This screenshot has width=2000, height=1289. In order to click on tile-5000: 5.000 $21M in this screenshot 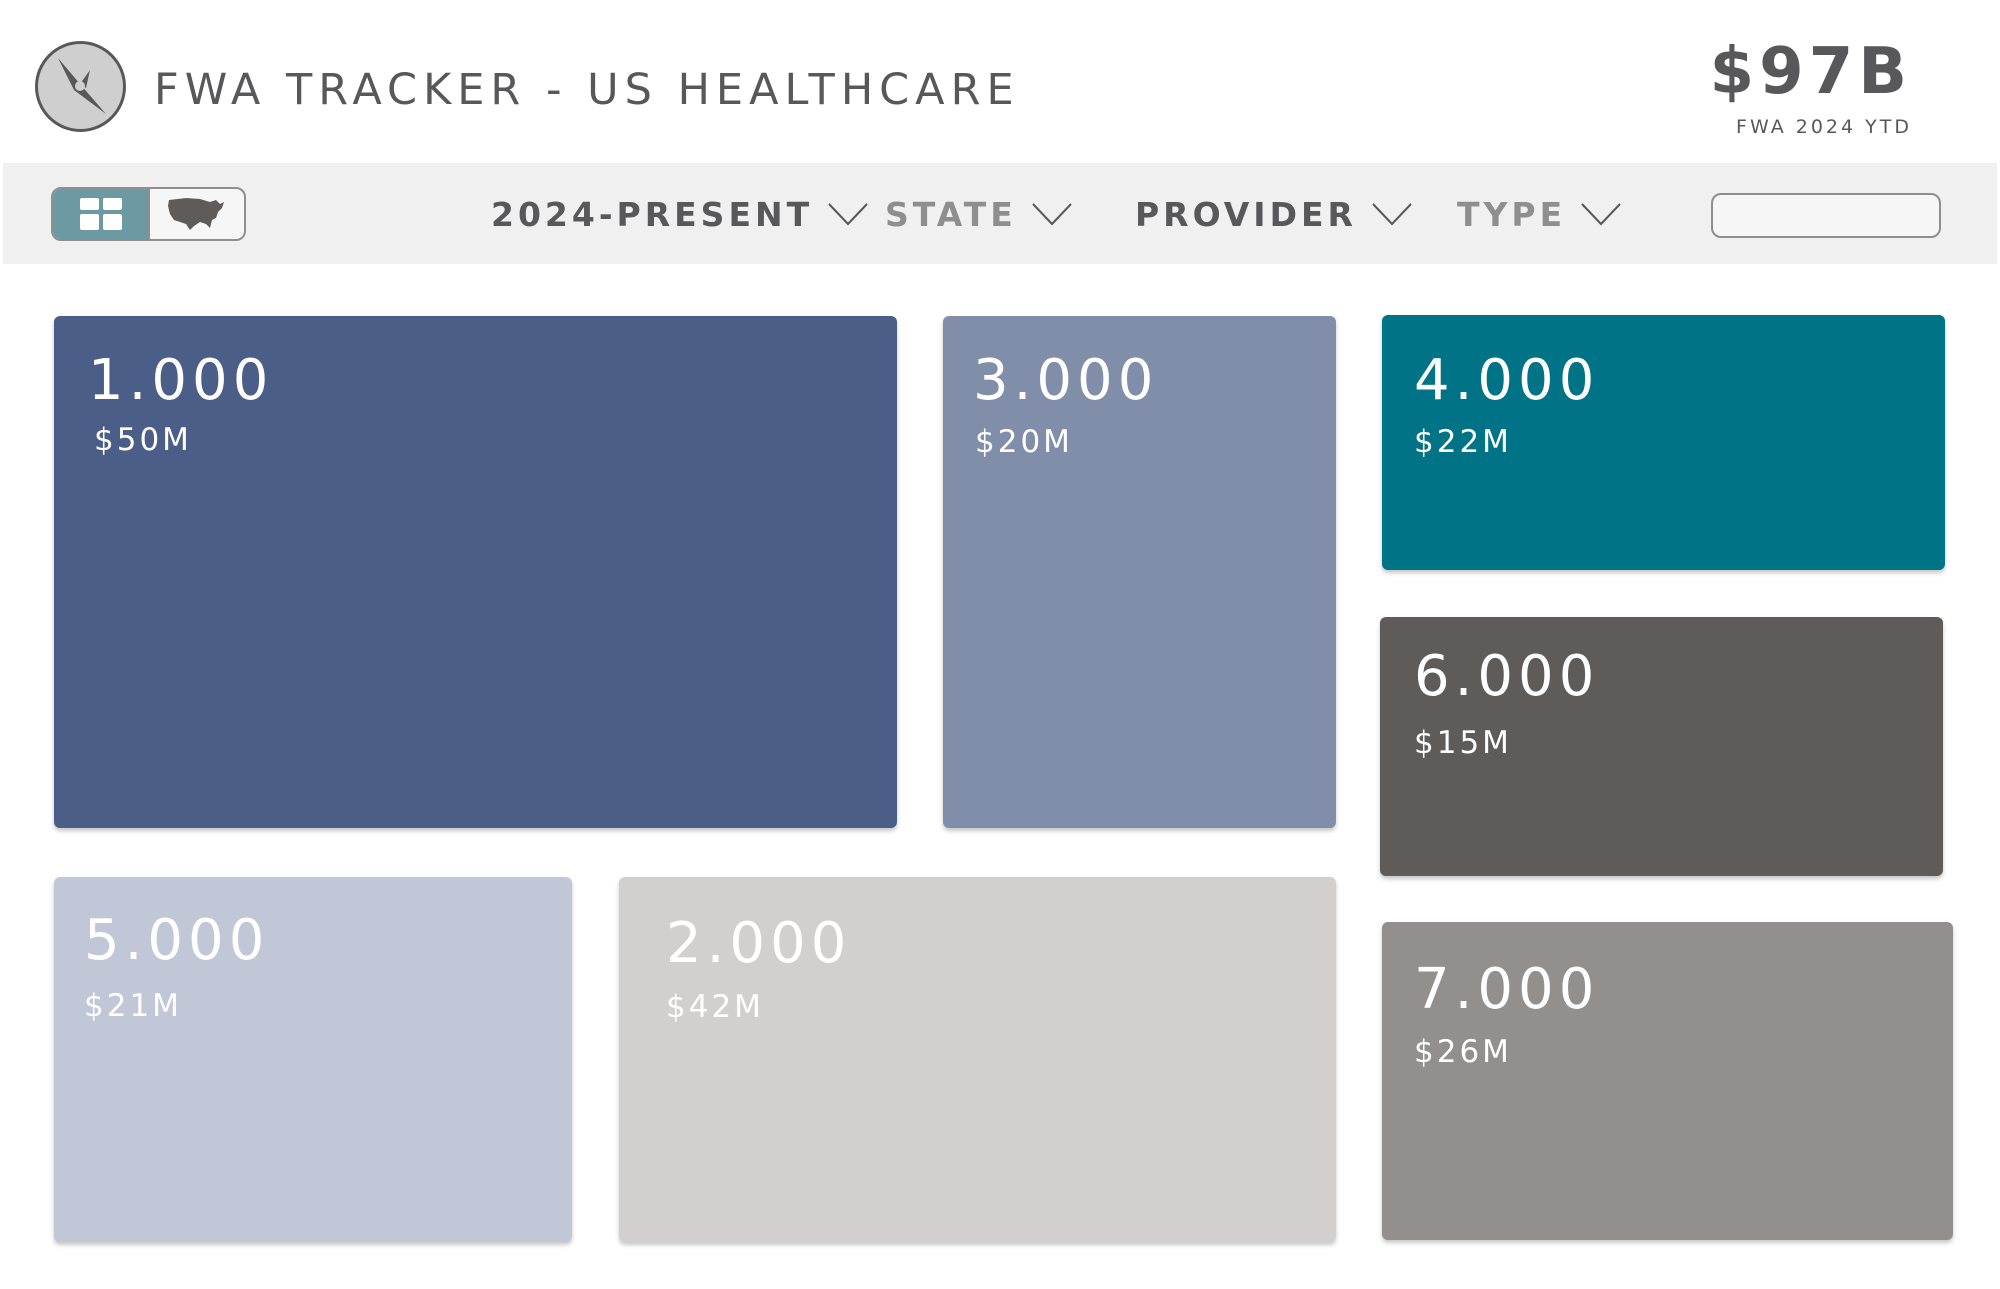, I will do `click(313, 1059)`.